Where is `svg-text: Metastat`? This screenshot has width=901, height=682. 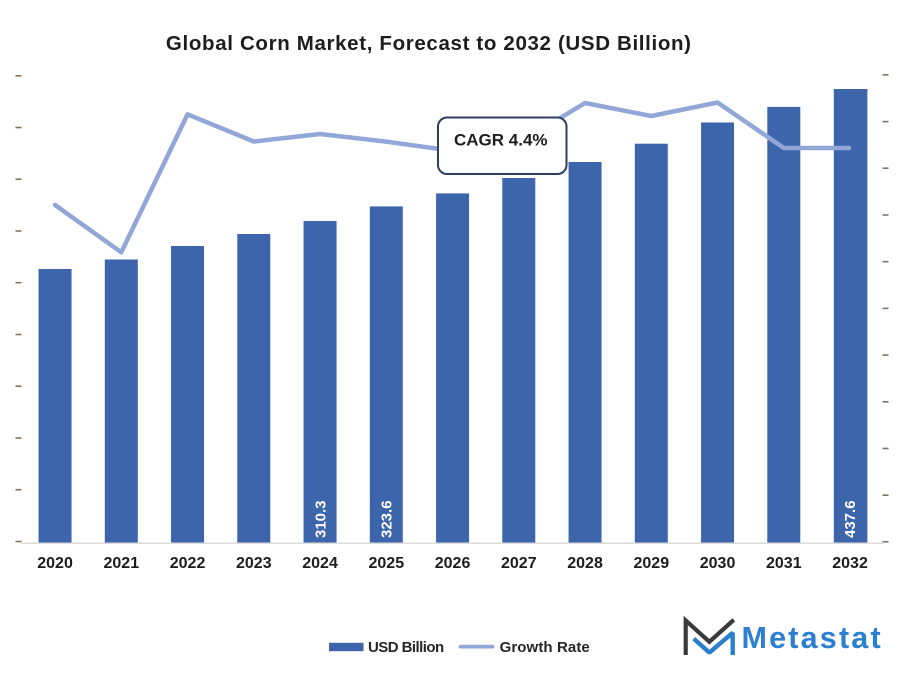 svg-text: Metastat is located at coordinates (812, 638).